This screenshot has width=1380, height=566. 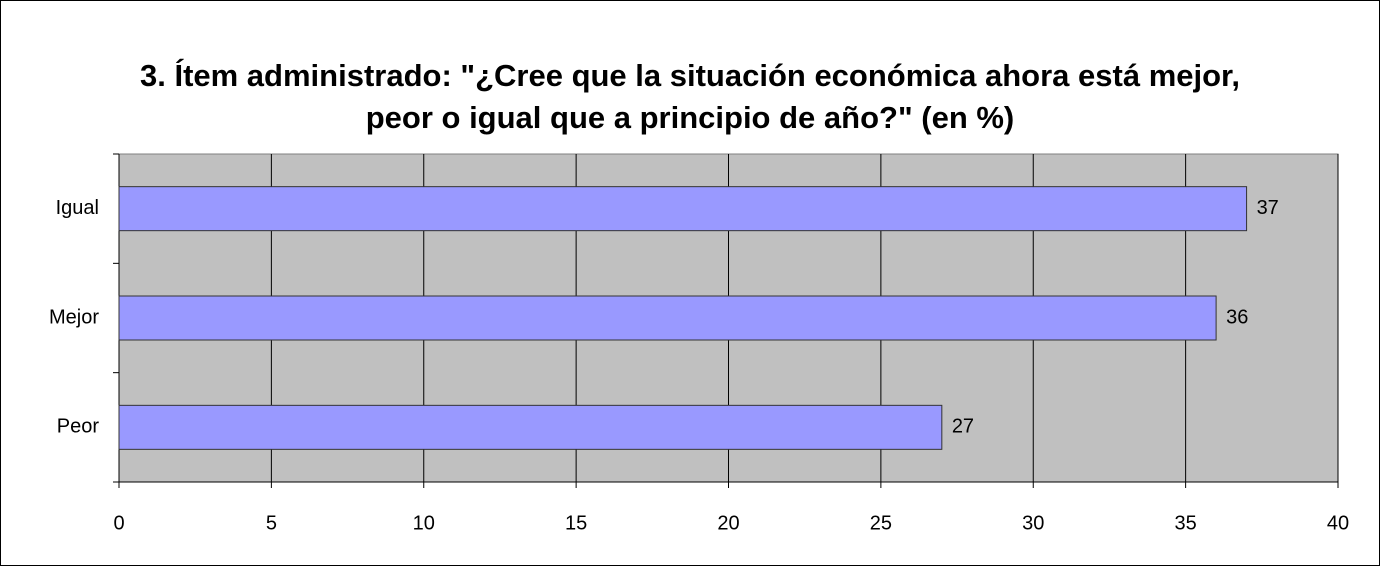 What do you see at coordinates (78, 427) in the screenshot?
I see `y-tick-label: Peor` at bounding box center [78, 427].